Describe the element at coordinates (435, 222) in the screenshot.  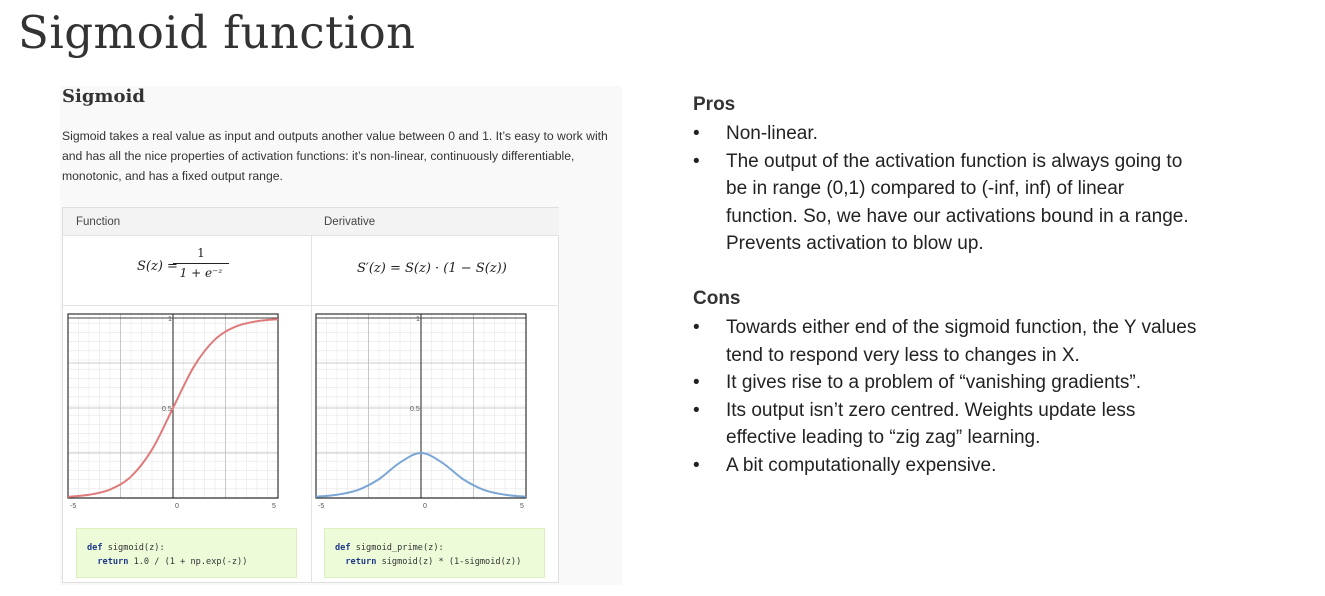
I see `derivative-header: Derivative` at that location.